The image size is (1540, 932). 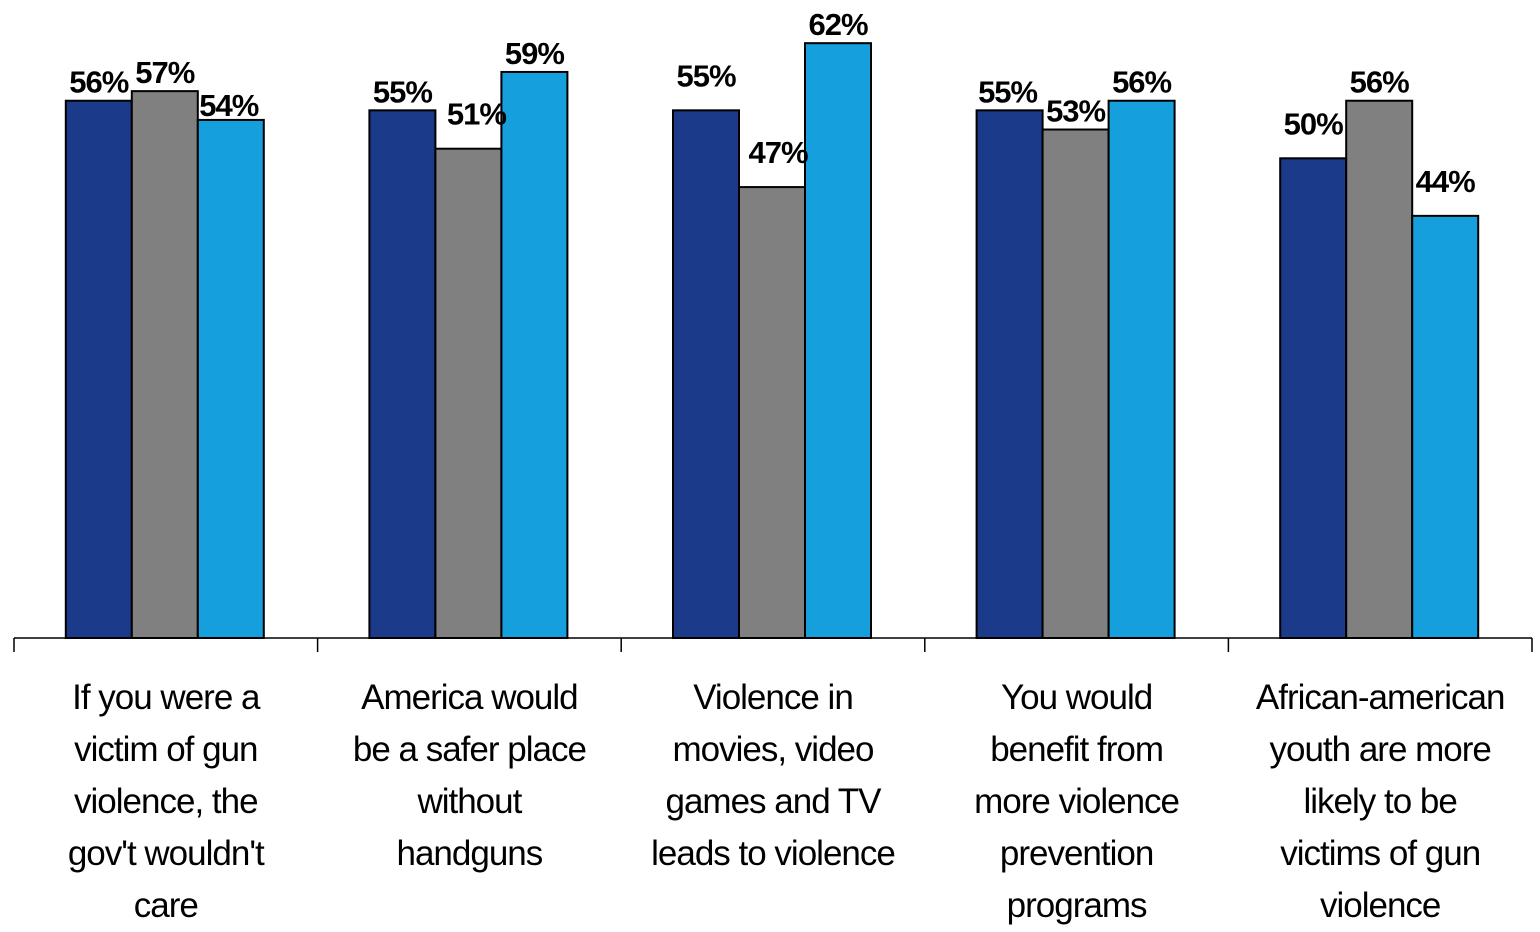 I want to click on category-label-line: leads to violence, so click(x=773, y=853).